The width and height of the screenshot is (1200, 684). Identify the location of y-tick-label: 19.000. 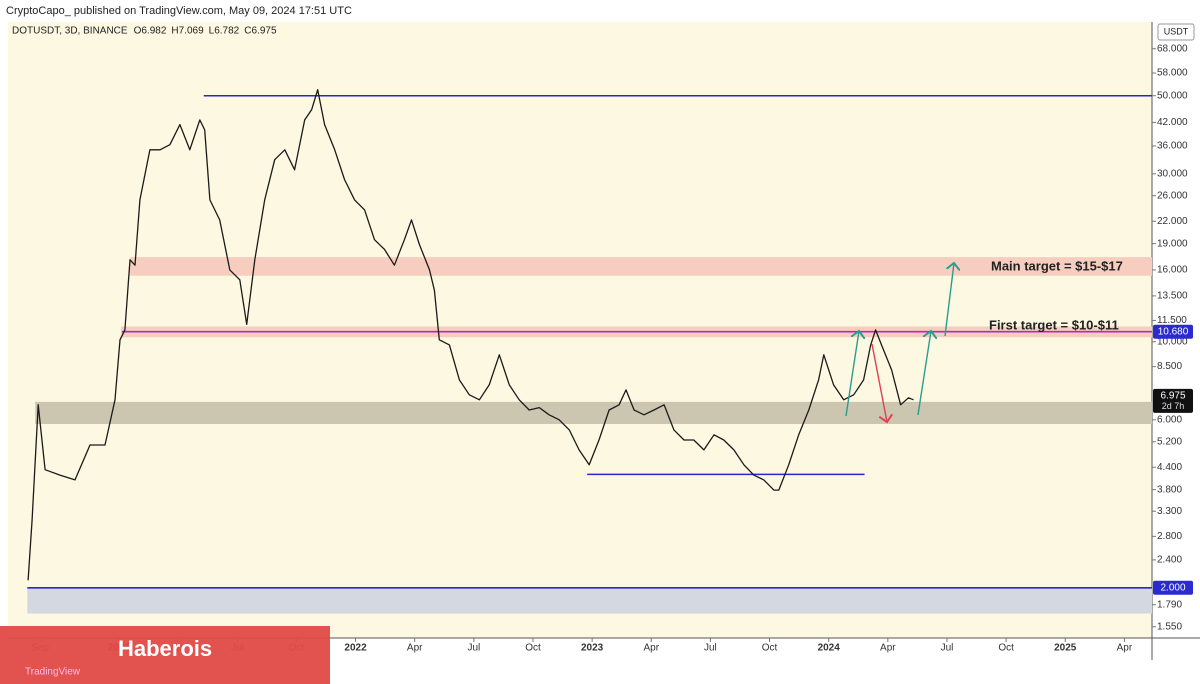
(1172, 243).